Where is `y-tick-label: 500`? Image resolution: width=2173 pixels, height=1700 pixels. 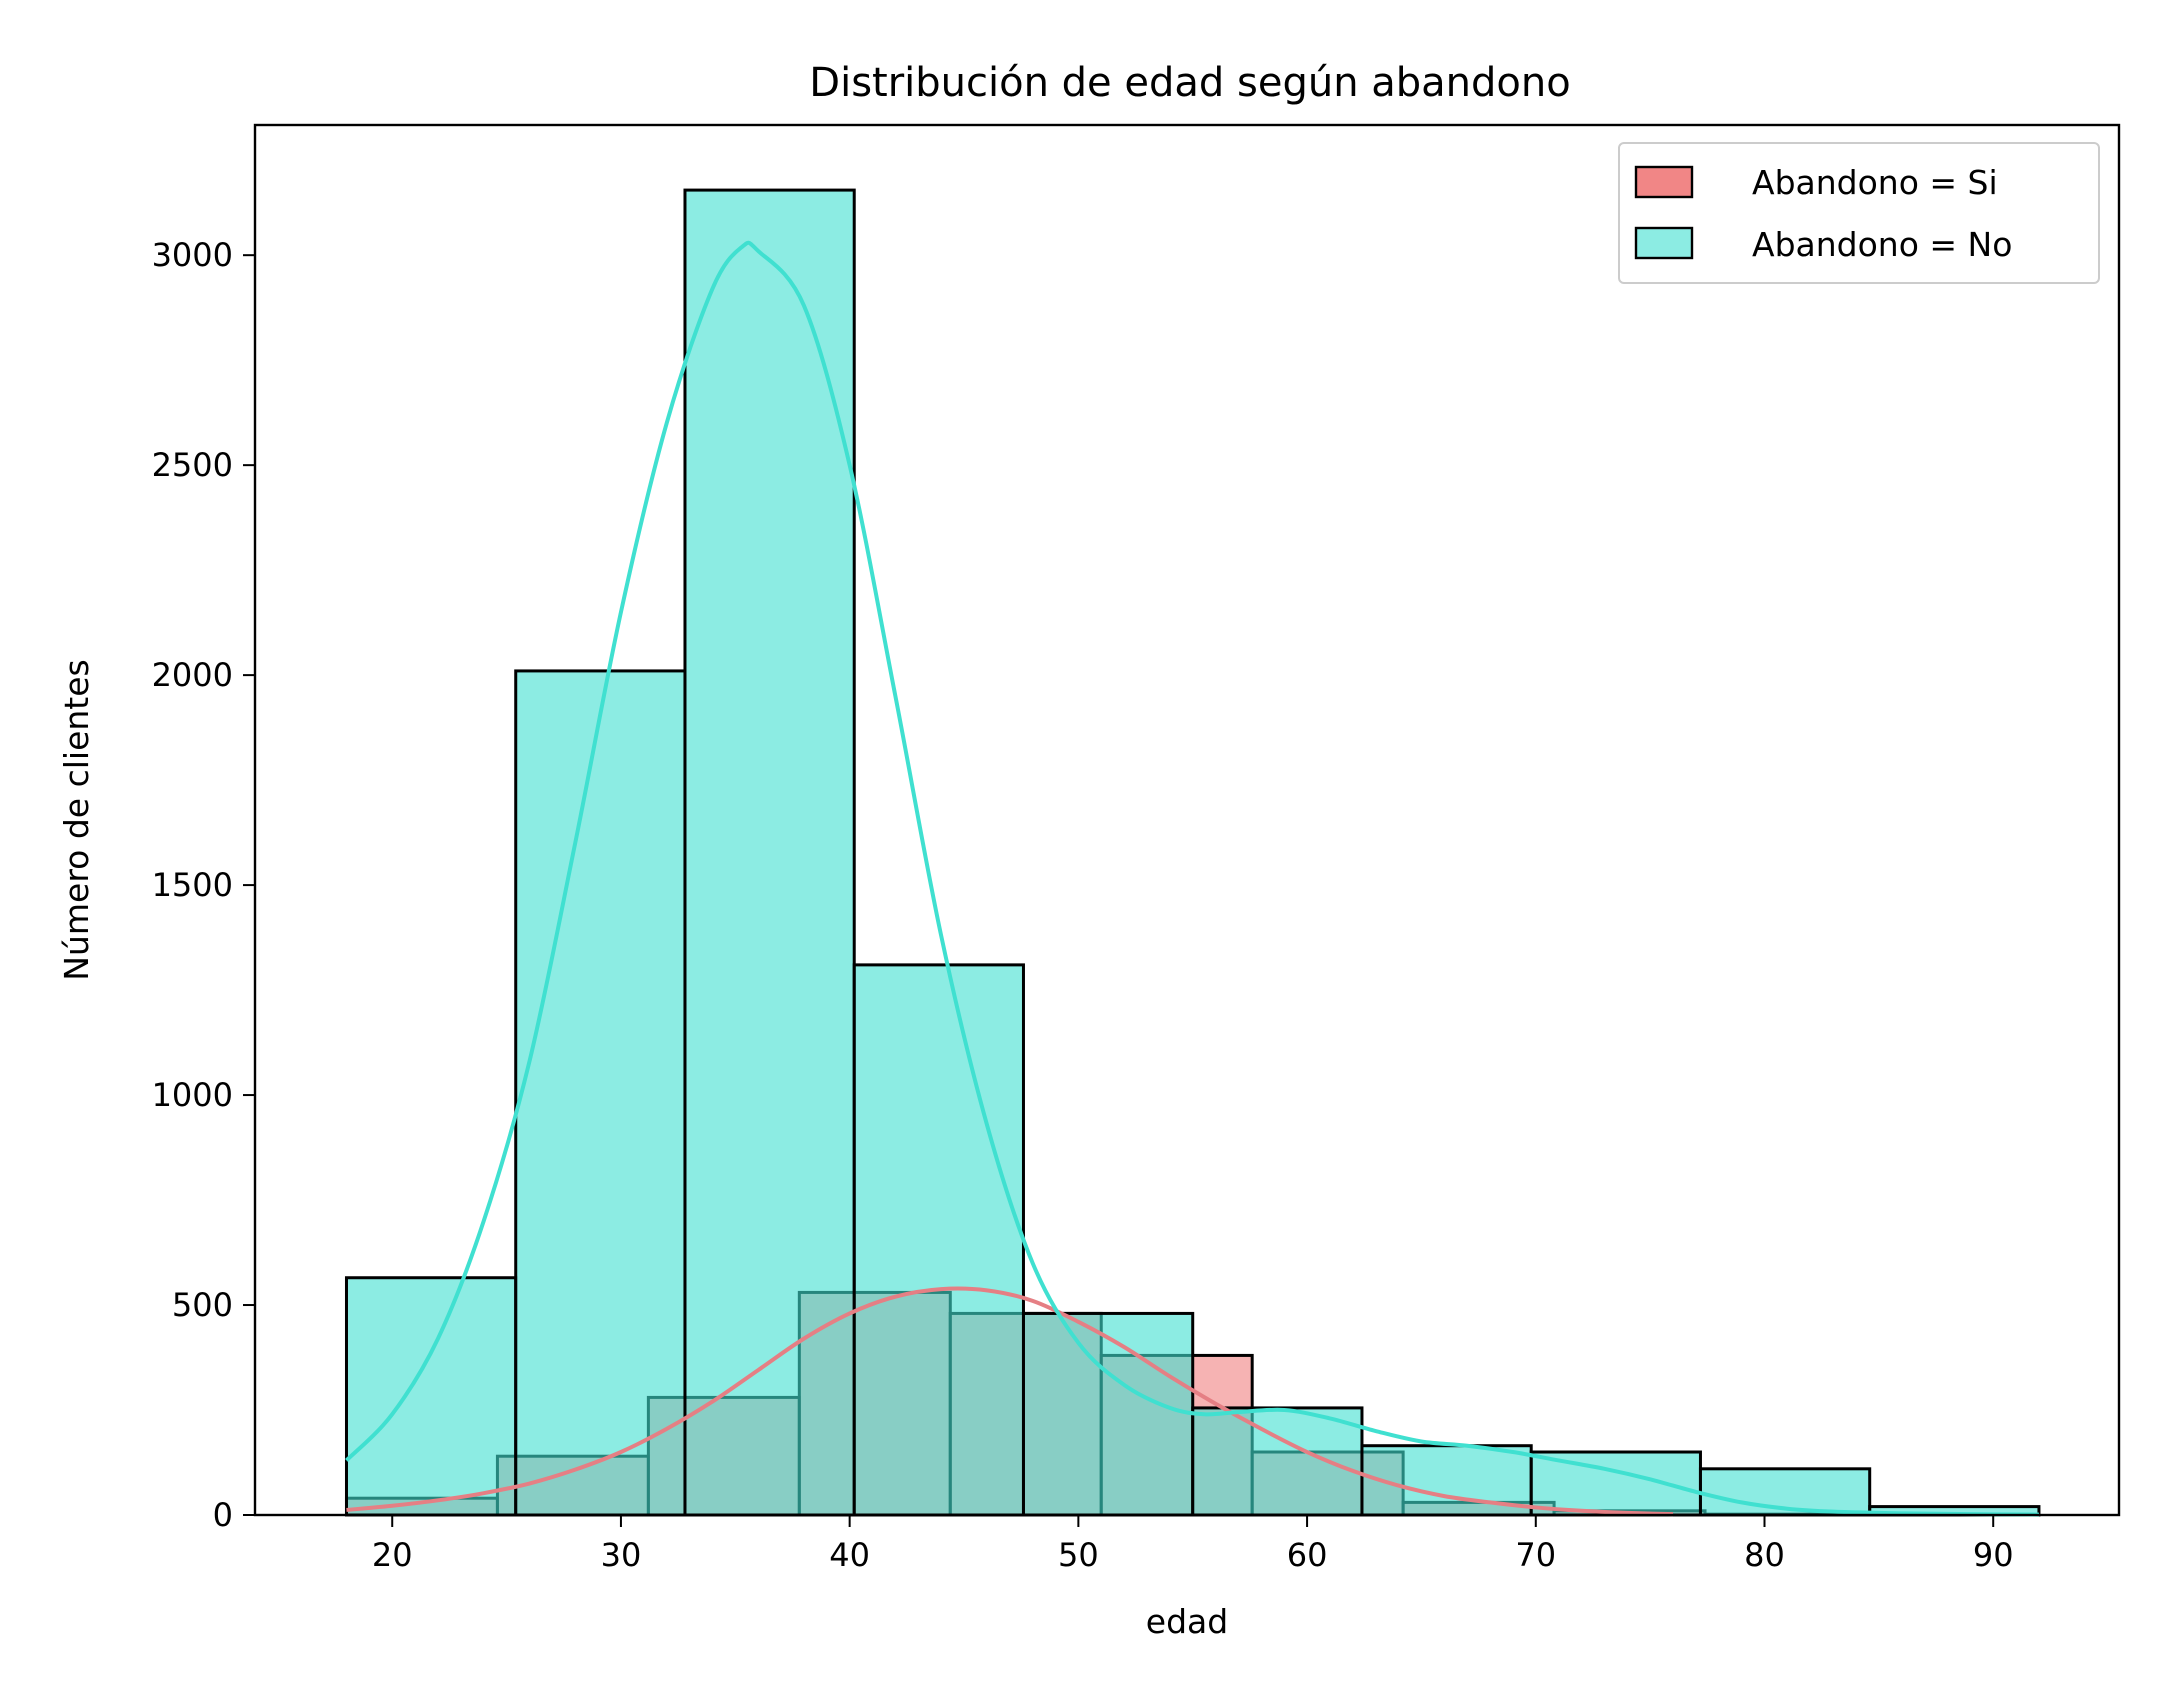
y-tick-label: 500 is located at coordinates (202, 1305).